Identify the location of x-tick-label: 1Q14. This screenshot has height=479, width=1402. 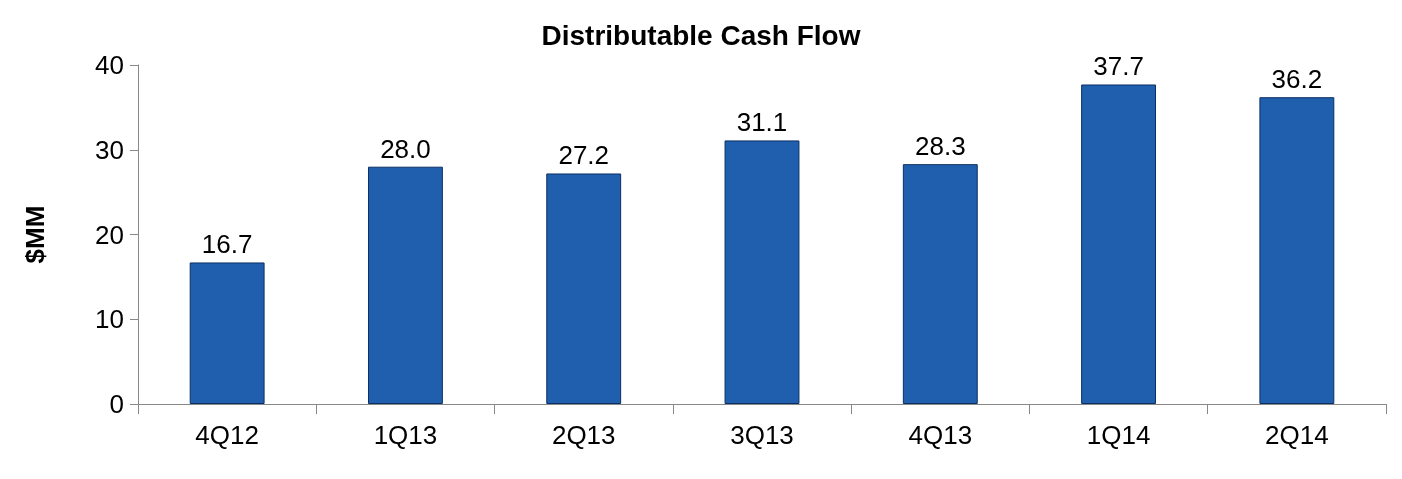
(1118, 435).